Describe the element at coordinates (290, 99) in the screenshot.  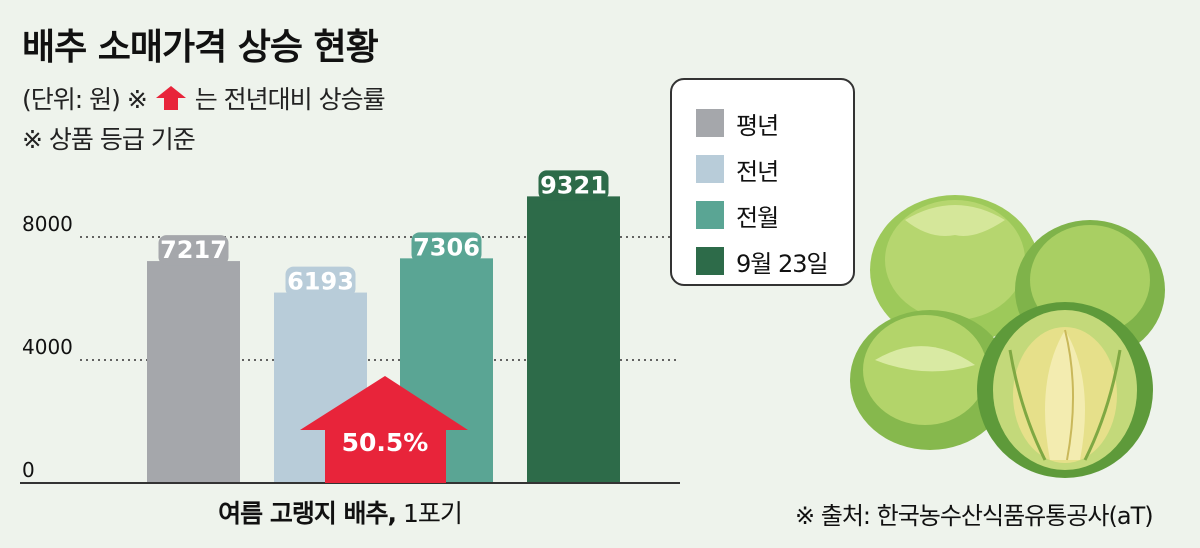
I see `unit-note-suffix: 는 전년대비 상승률` at that location.